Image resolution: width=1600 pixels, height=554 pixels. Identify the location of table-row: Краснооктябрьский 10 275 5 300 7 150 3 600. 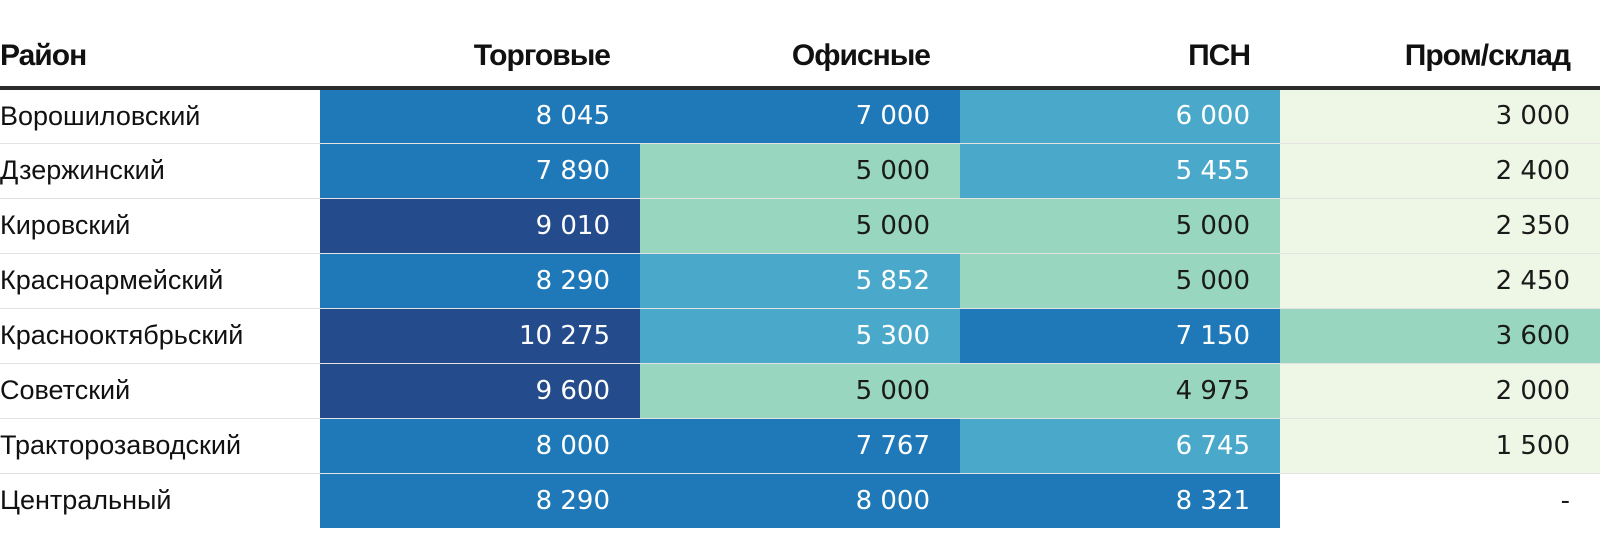
(800, 336).